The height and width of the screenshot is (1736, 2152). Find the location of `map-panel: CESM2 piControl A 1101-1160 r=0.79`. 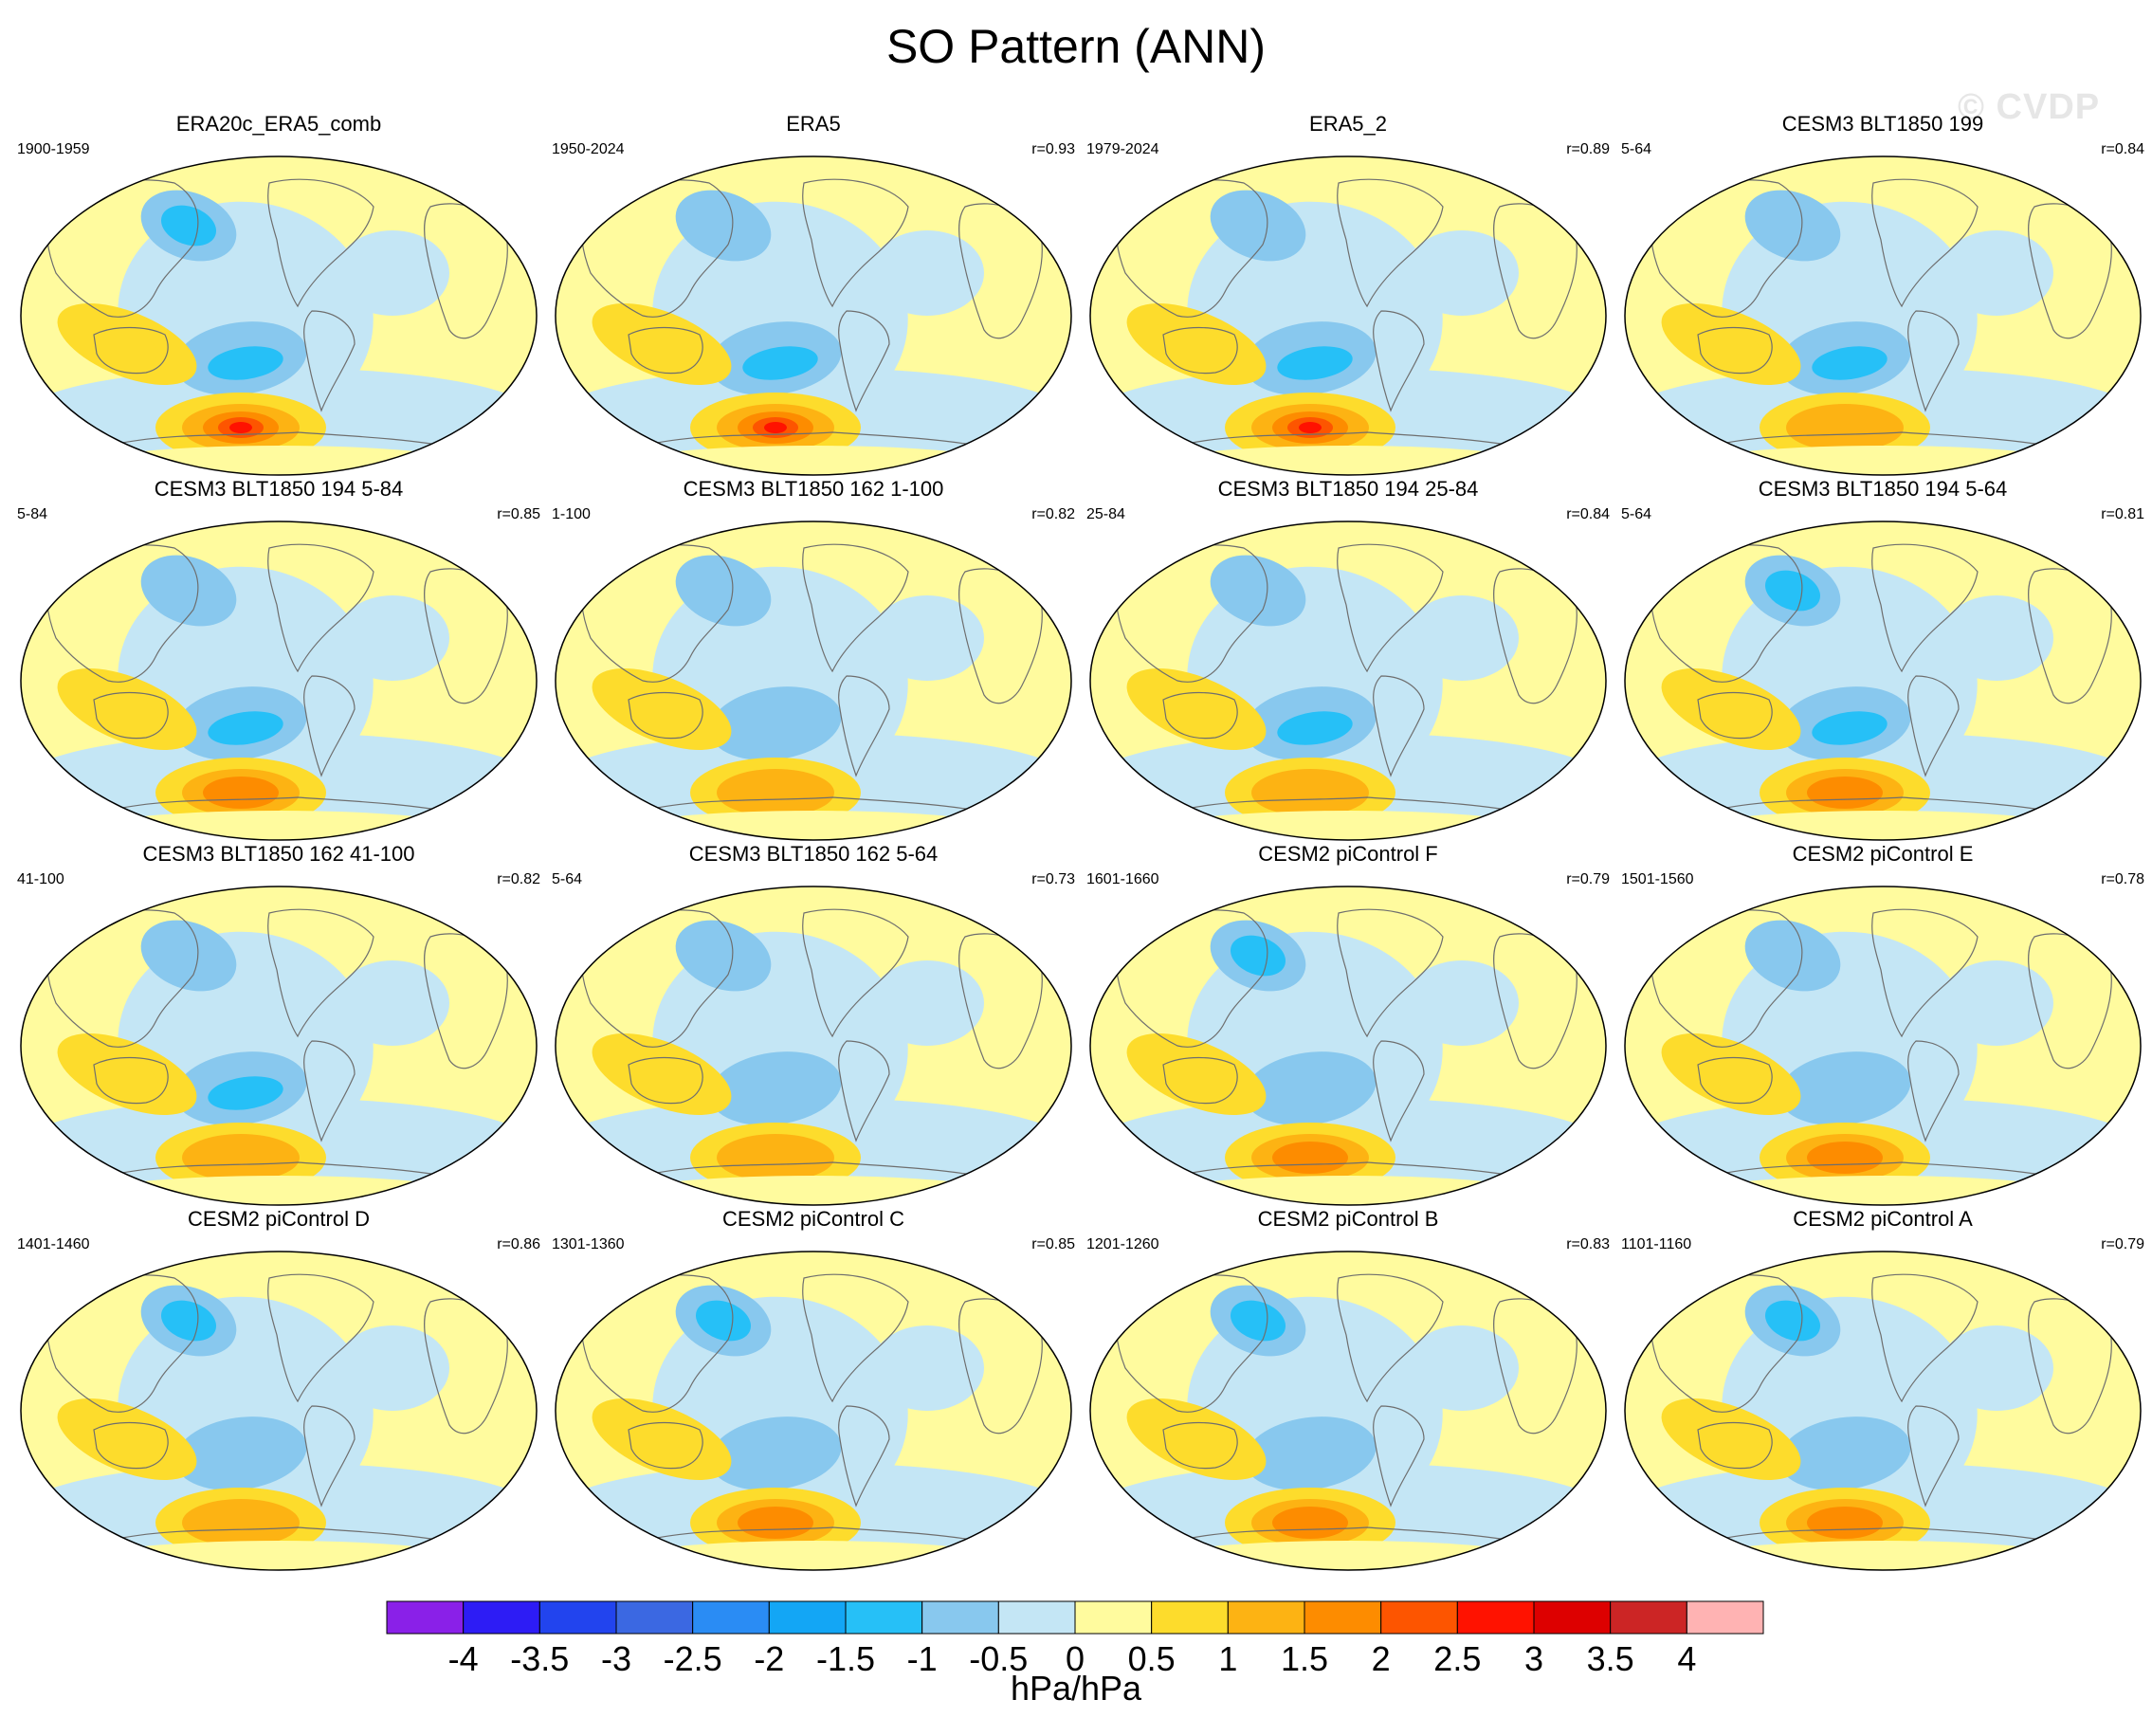

map-panel: CESM2 piControl A 1101-1160 r=0.79 is located at coordinates (1883, 1389).